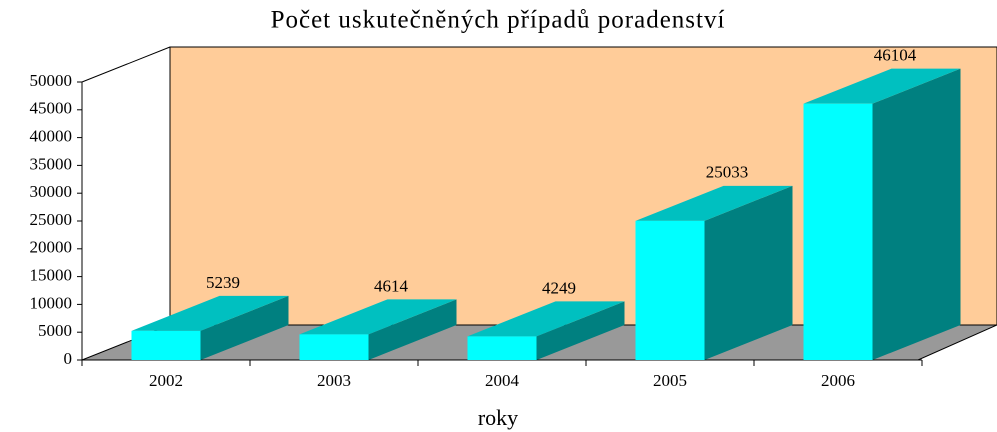 This screenshot has height=432, width=997. Describe the element at coordinates (838, 380) in the screenshot. I see `x-tick-label: 2006` at that location.